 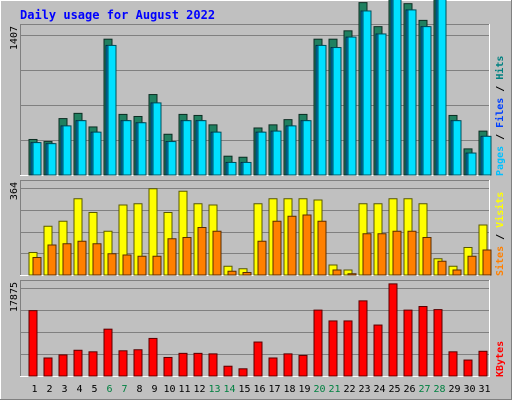 What do you see at coordinates (500, 116) in the screenshot?
I see `series-legend: Pages / Files / Hits` at bounding box center [500, 116].